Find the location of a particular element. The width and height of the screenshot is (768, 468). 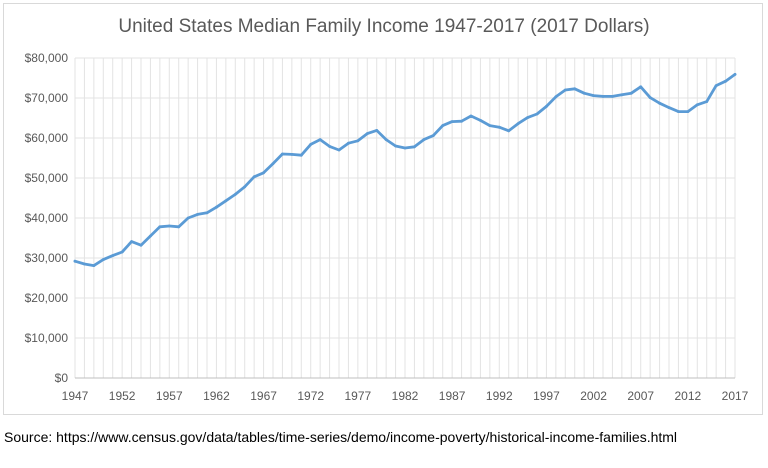

x-tick-label: 1967 is located at coordinates (263, 396).